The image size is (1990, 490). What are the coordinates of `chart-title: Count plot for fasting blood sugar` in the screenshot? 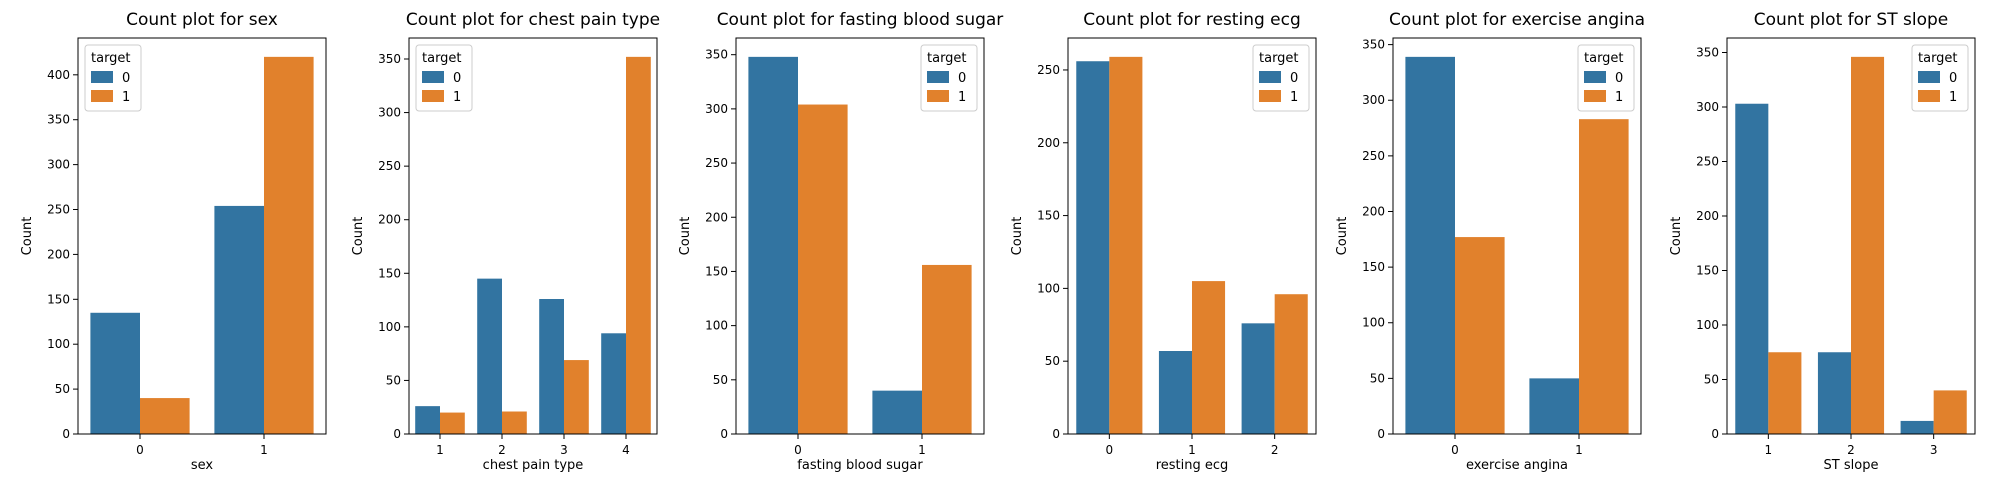 It's located at (860, 20).